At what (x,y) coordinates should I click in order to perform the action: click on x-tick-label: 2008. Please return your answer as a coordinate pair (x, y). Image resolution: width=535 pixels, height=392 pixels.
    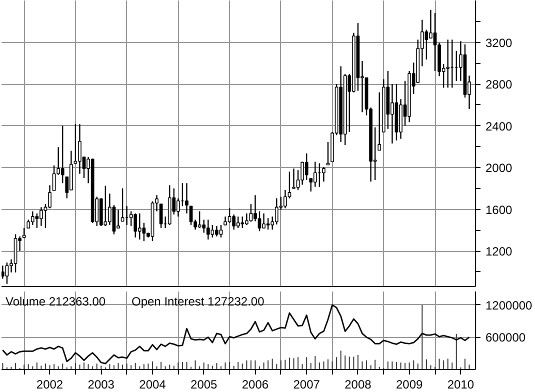
    Looking at the image, I should click on (358, 385).